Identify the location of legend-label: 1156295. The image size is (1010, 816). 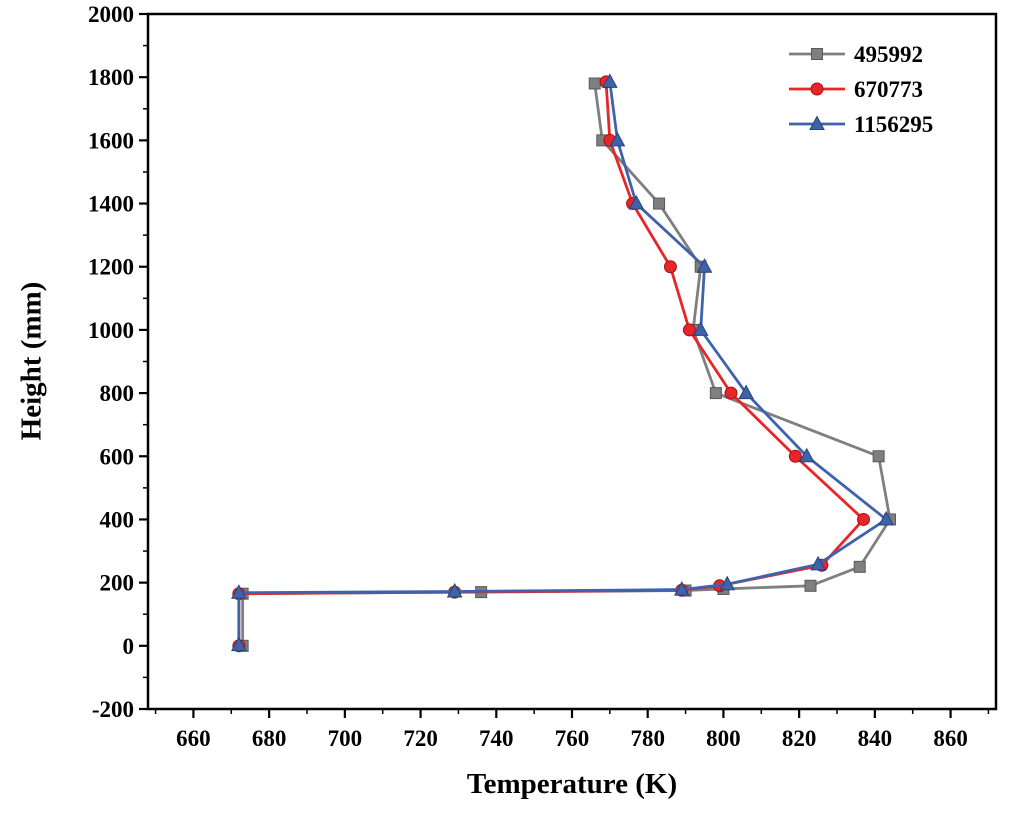
(894, 124).